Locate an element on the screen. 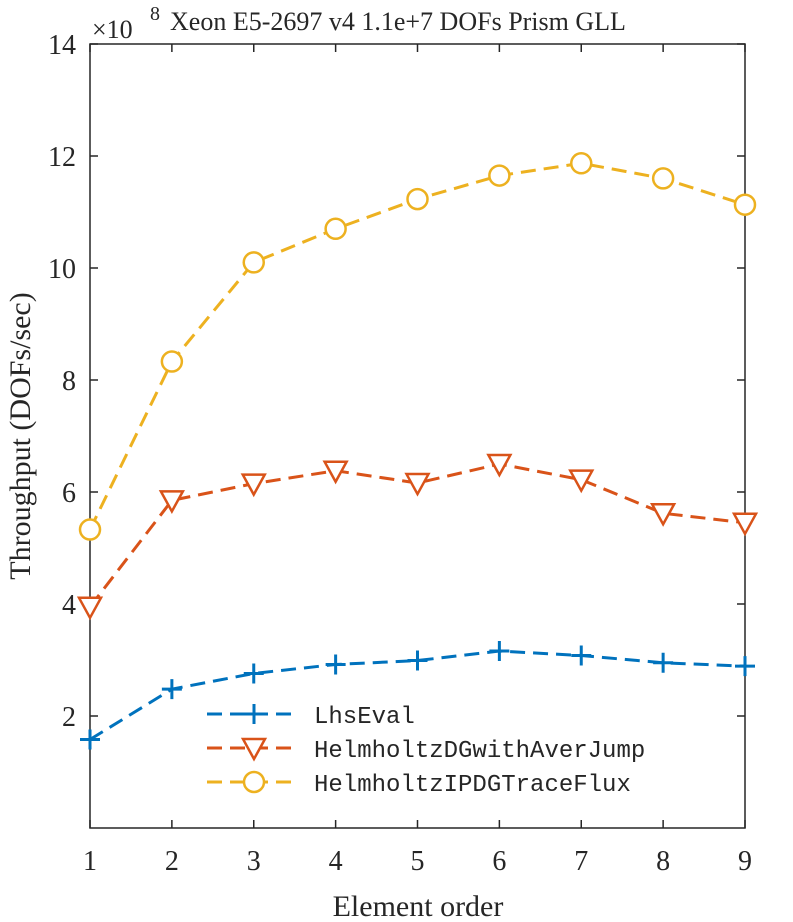  x-tick-label: 4 is located at coordinates (336, 861).